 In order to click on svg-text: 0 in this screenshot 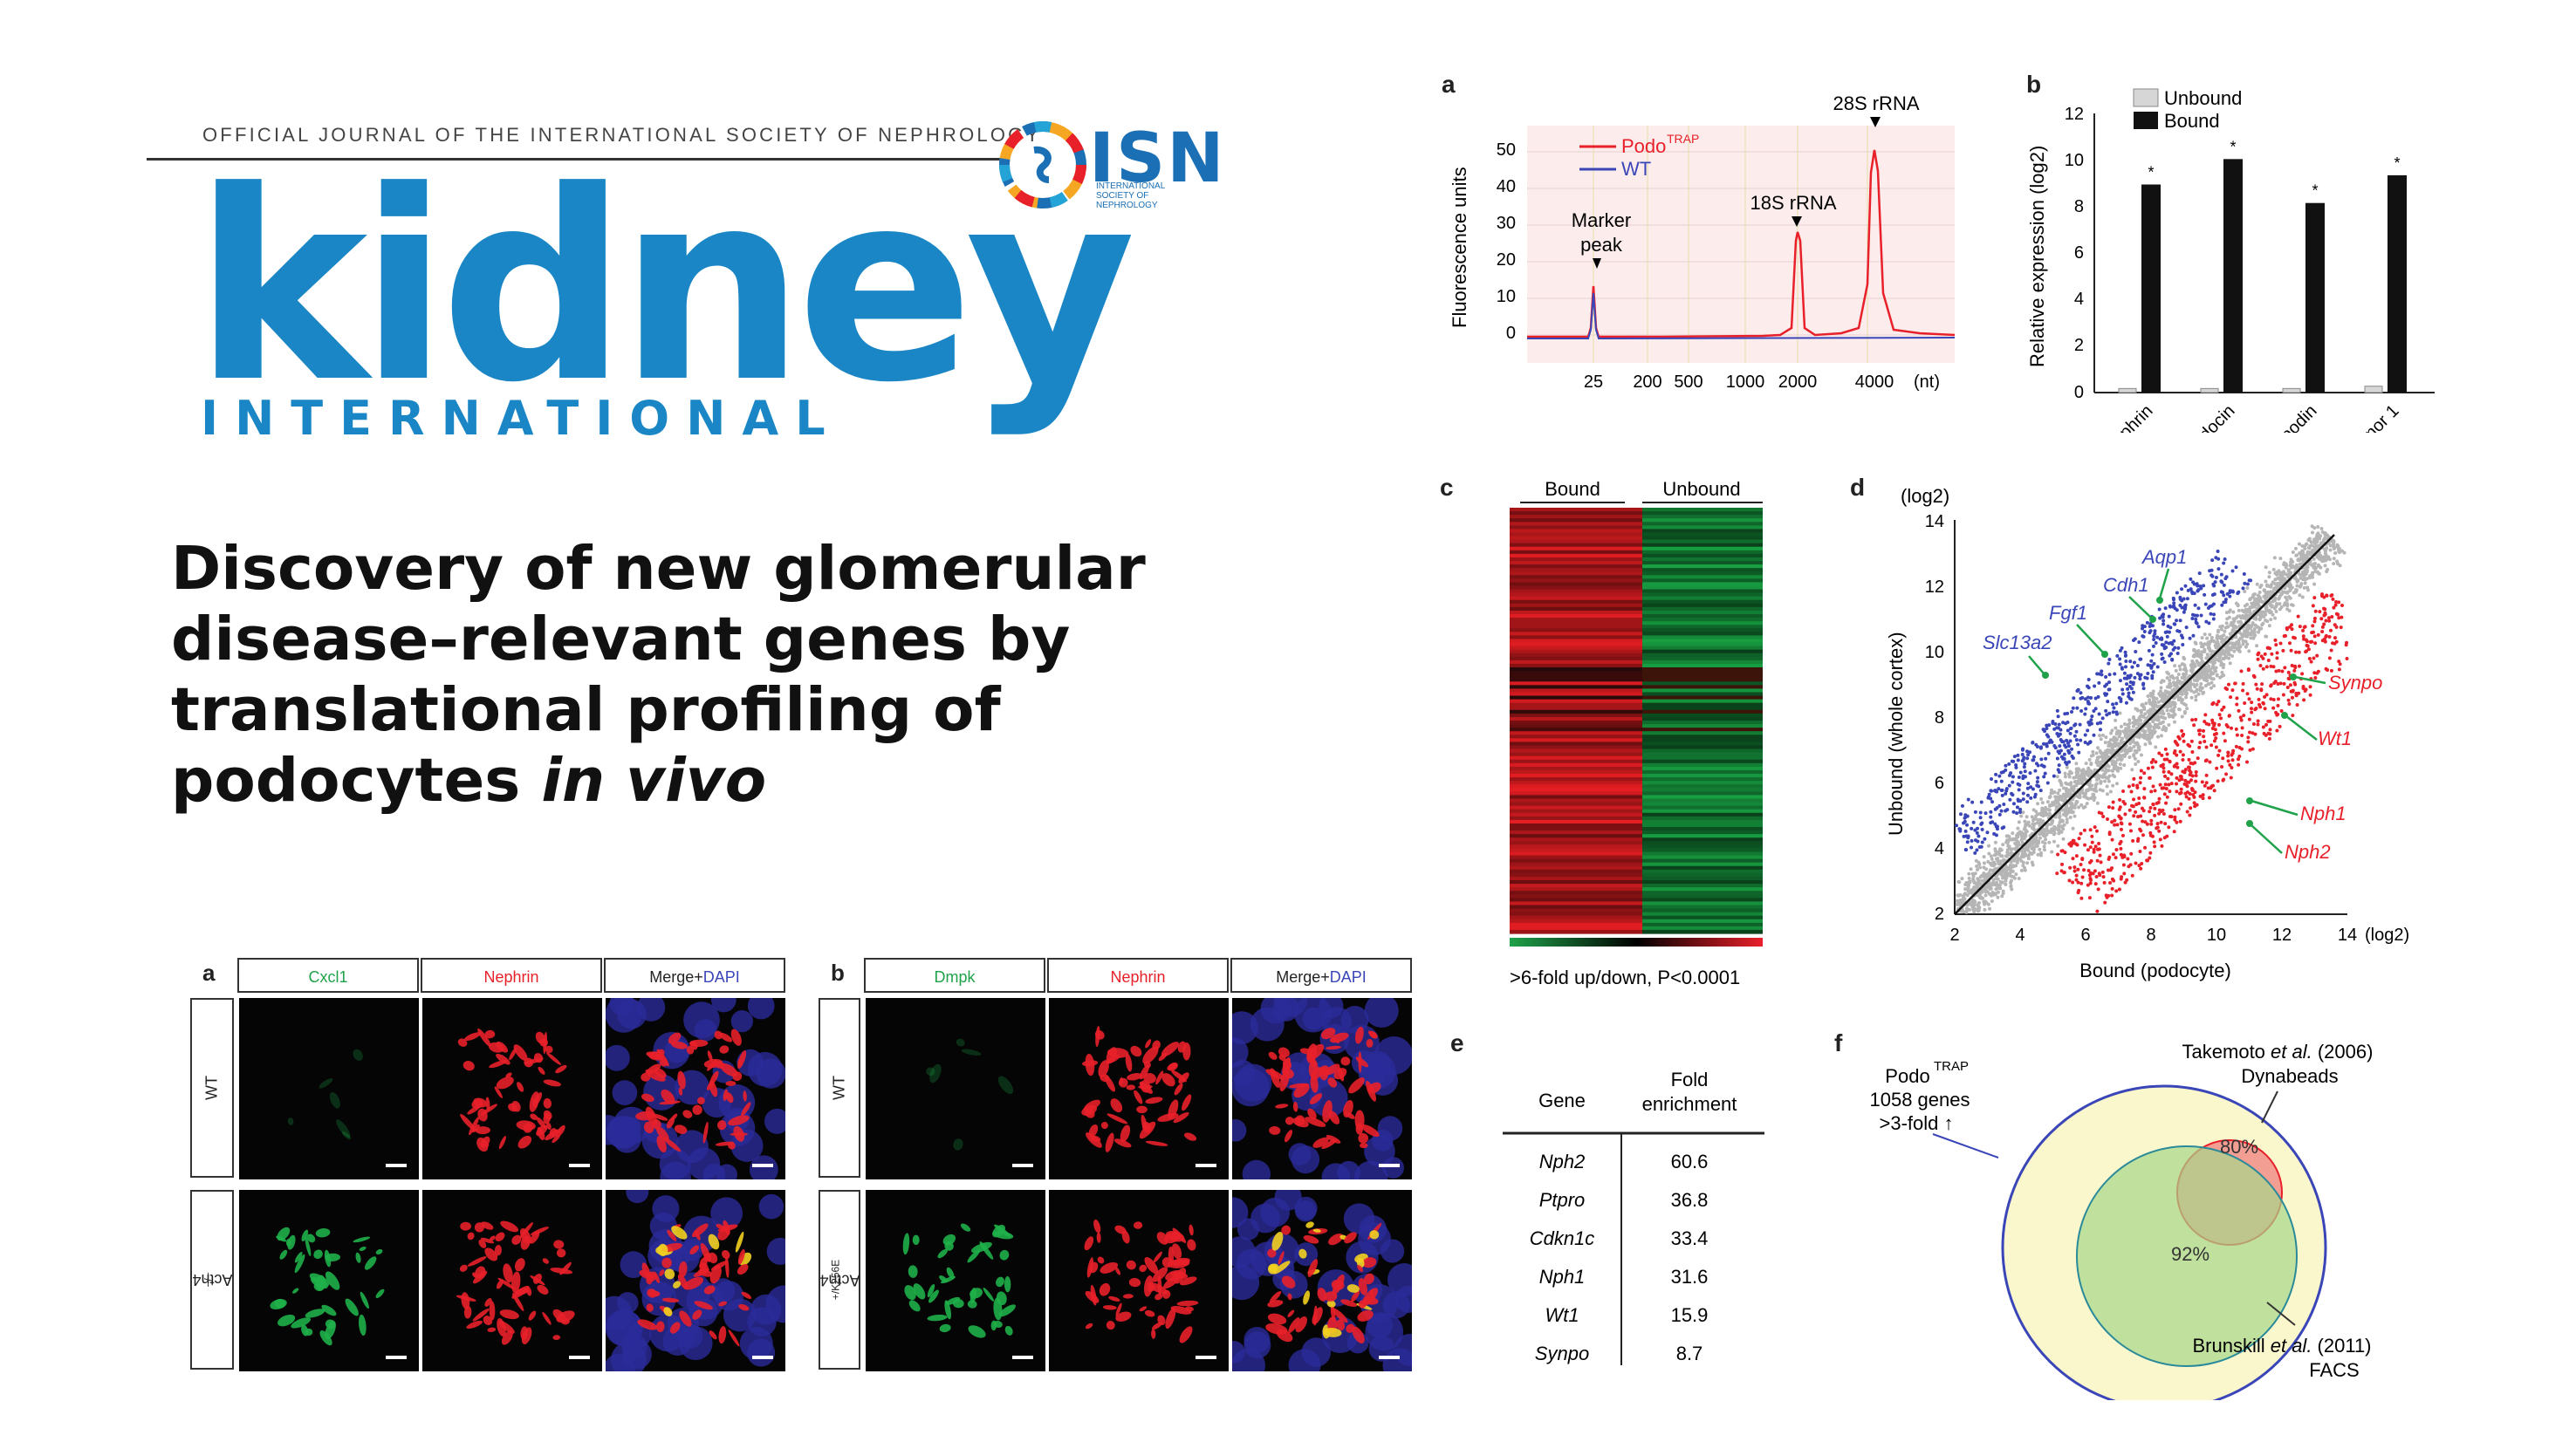, I will do `click(1511, 334)`.